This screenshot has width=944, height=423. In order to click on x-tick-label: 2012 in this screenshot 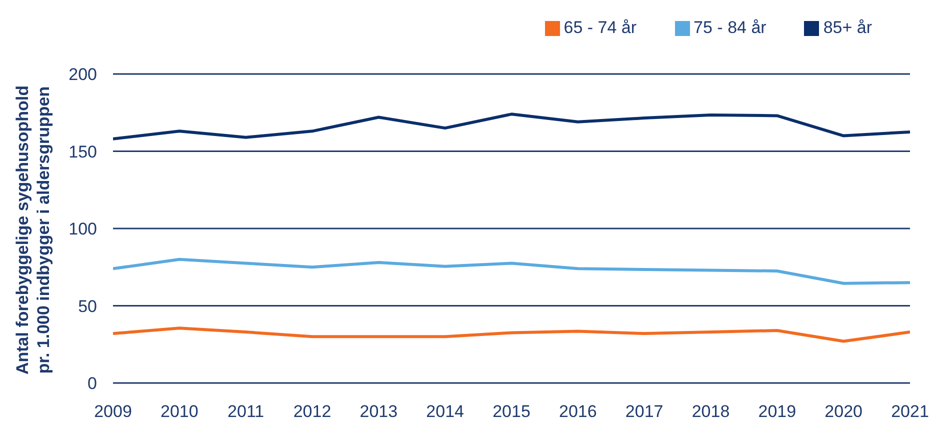, I will do `click(312, 412)`.